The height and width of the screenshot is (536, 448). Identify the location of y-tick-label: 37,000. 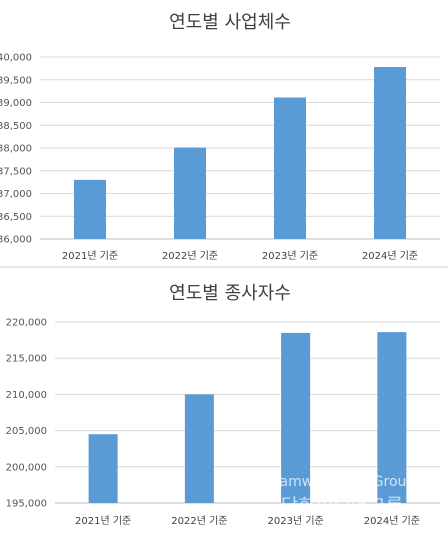
(16, 194).